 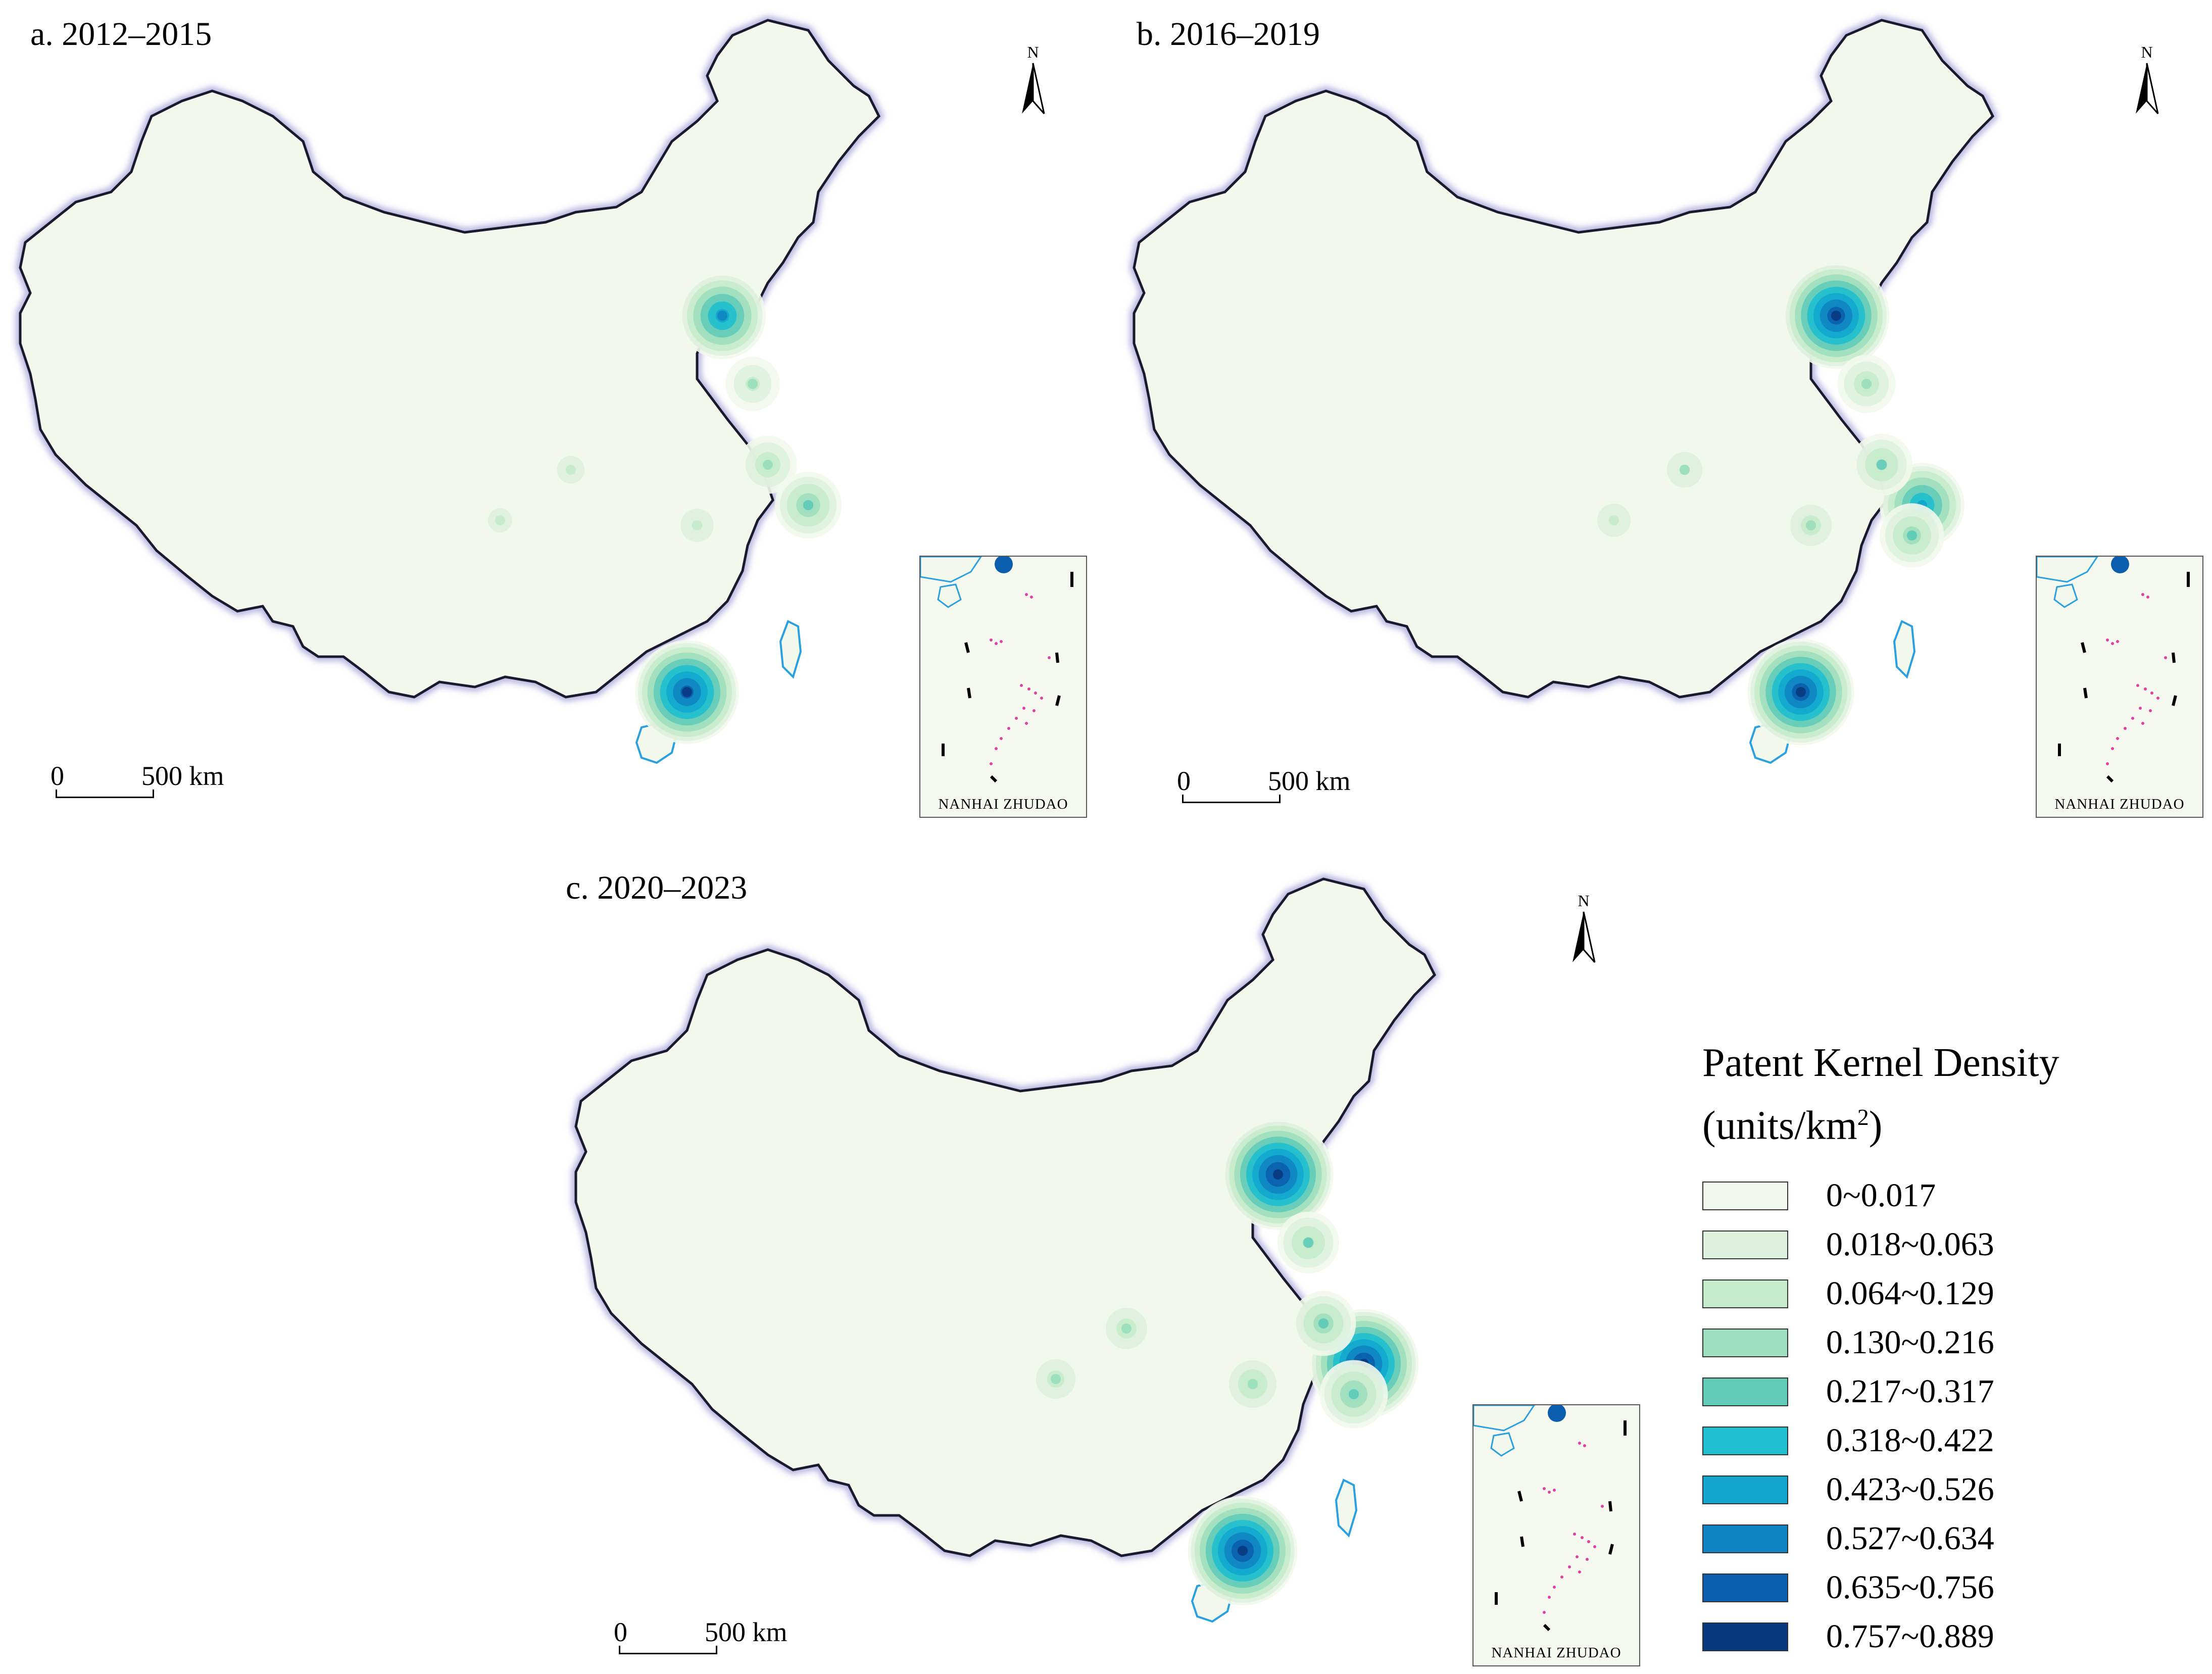 I want to click on legend-label: 0.018~0.063, so click(x=1910, y=1244).